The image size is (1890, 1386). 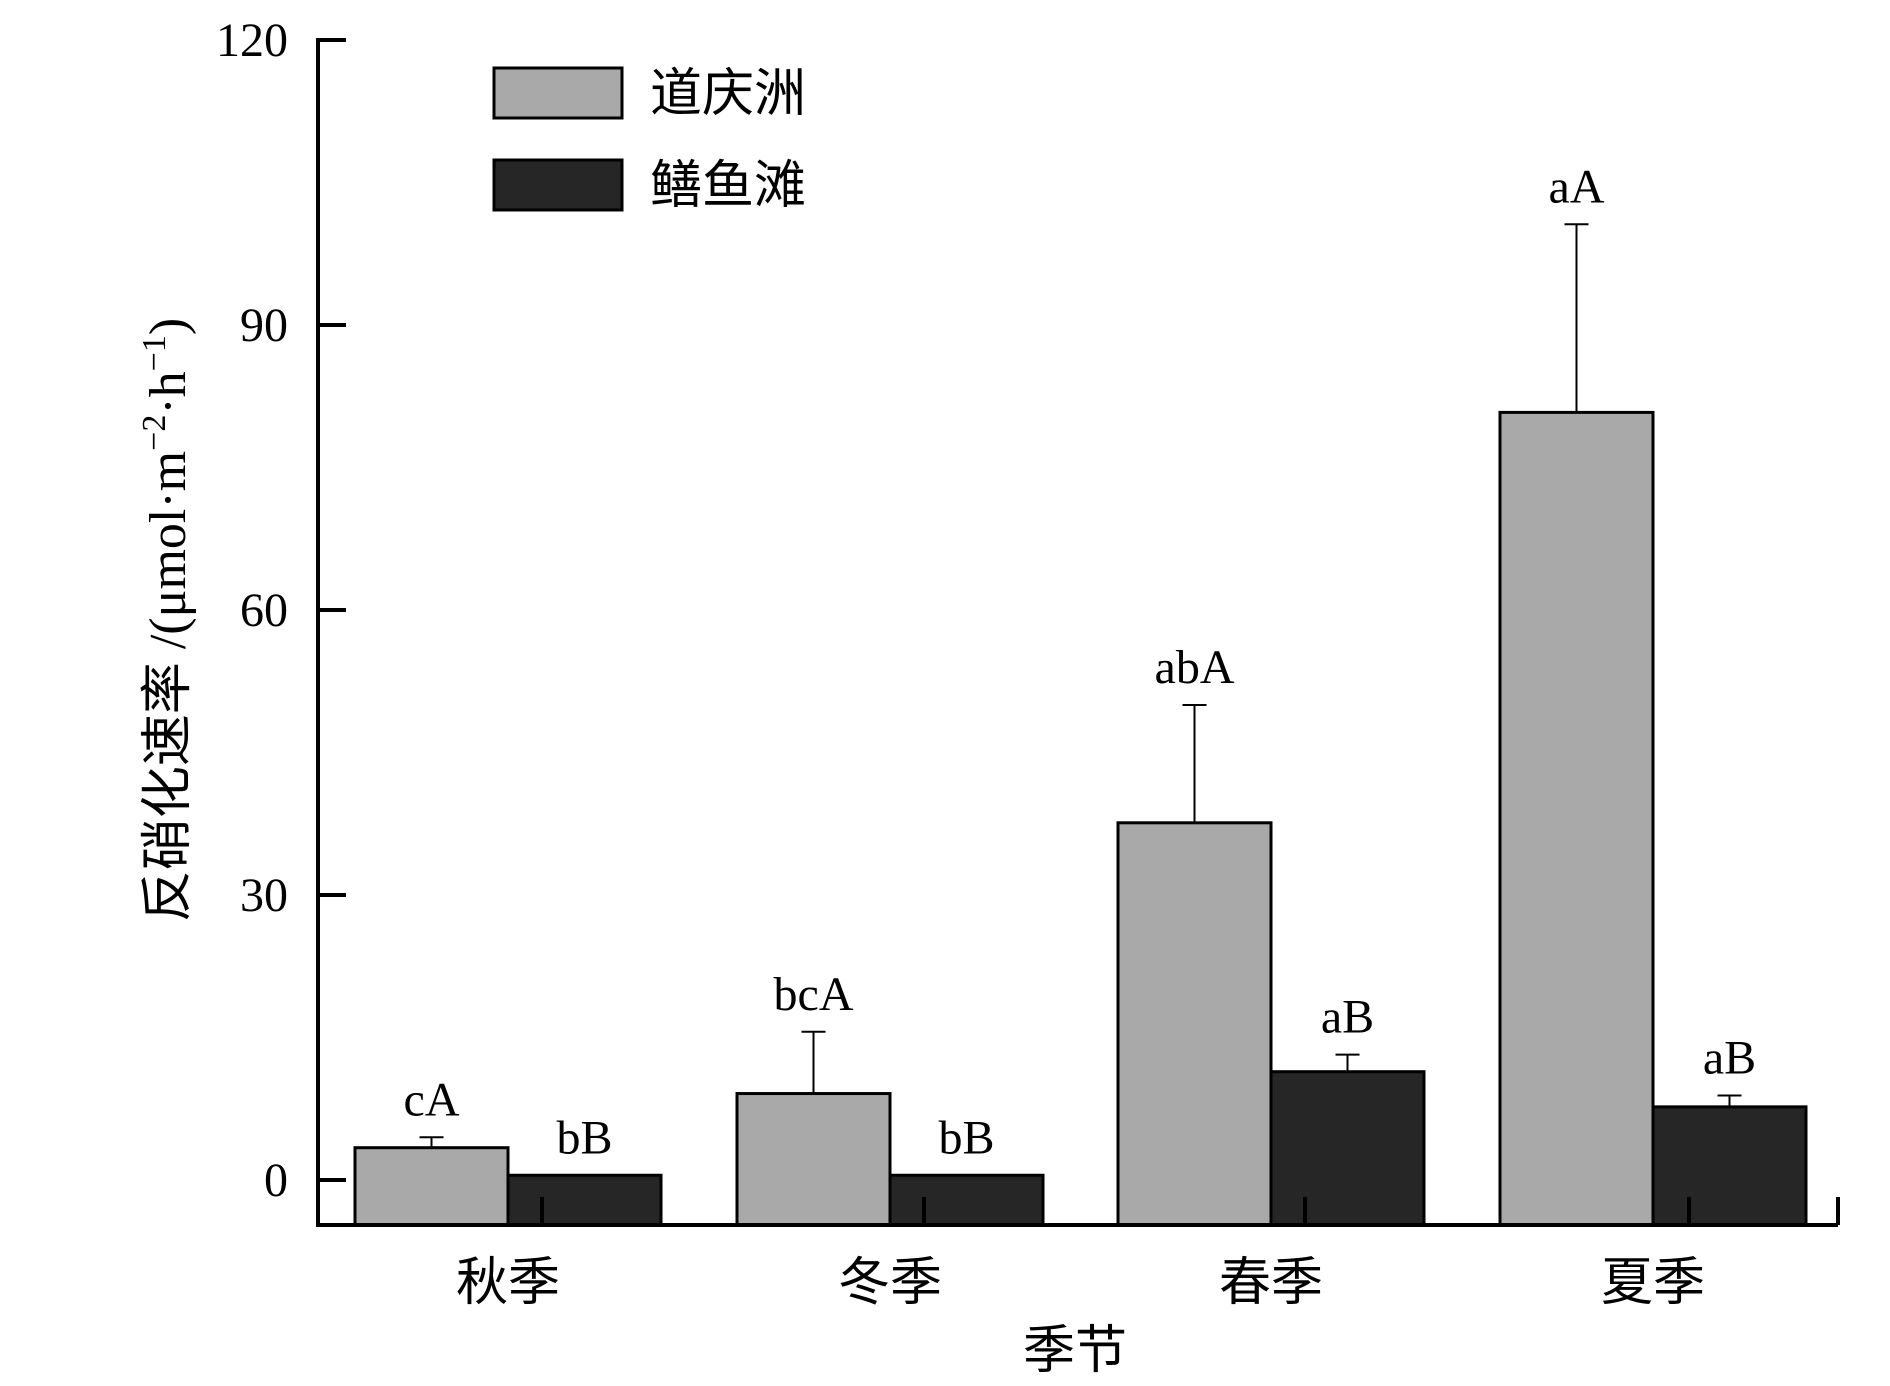 What do you see at coordinates (154, 353) in the screenshot?
I see `y-axis-title-sup2: −1` at bounding box center [154, 353].